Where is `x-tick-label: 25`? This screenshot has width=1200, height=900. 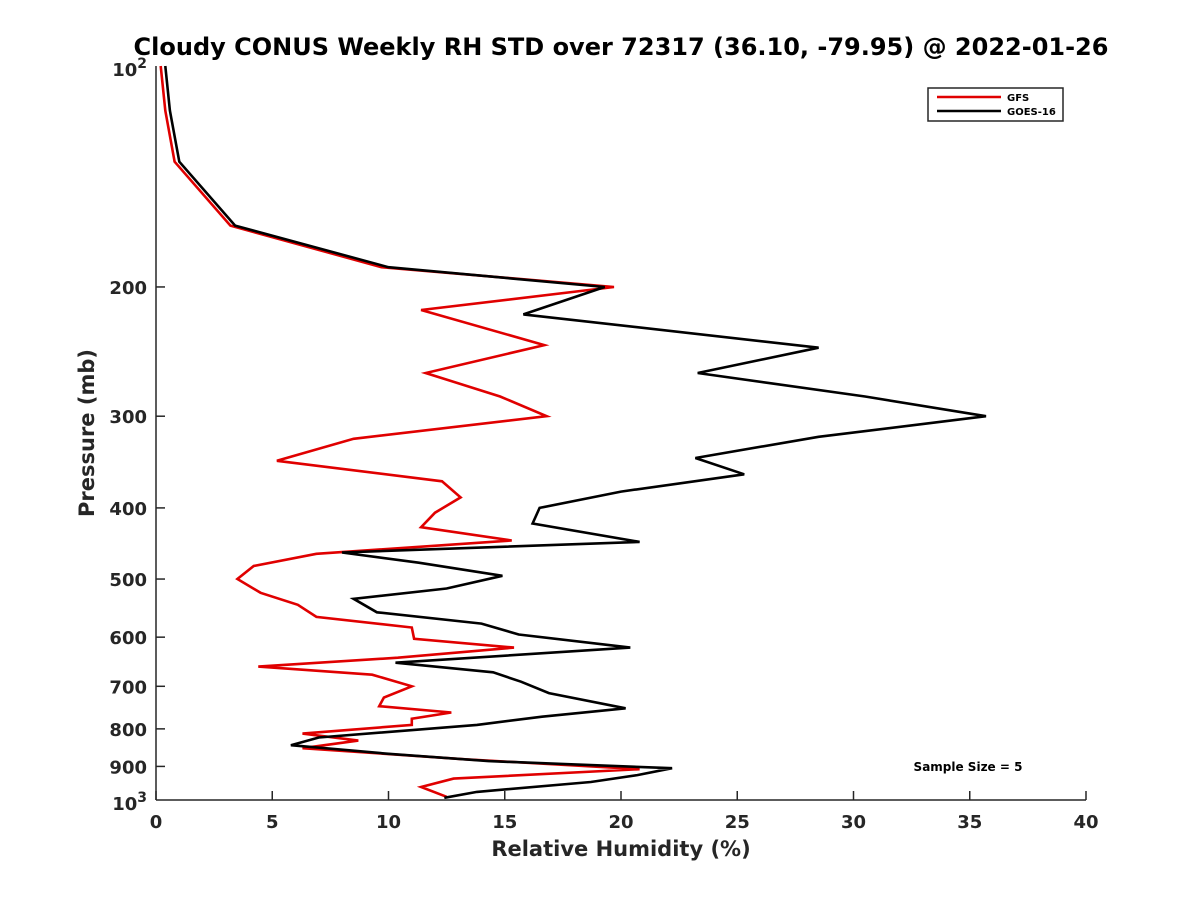
x-tick-label: 25 is located at coordinates (737, 822).